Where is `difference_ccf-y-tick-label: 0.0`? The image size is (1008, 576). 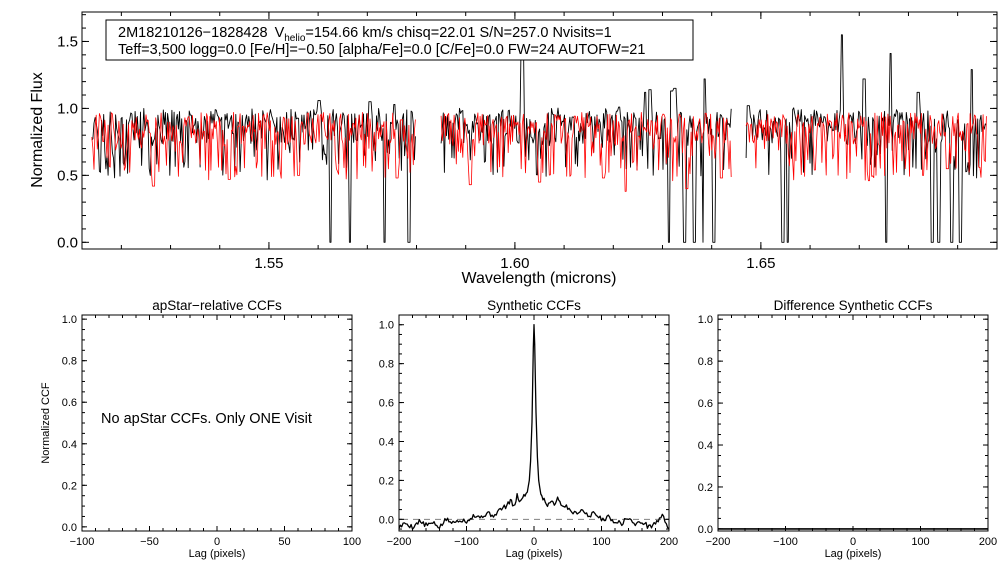 difference_ccf-y-tick-label: 0.0 is located at coordinates (705, 530).